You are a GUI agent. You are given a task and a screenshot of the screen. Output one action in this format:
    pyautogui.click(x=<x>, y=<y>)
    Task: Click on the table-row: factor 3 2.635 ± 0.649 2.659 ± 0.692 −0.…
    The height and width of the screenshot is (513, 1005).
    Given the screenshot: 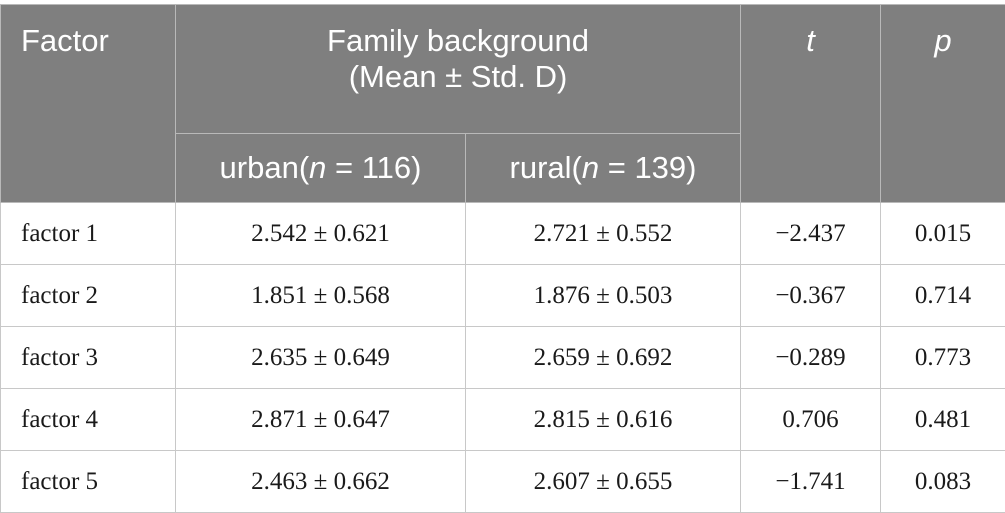 What is the action you would take?
    pyautogui.click(x=503, y=358)
    